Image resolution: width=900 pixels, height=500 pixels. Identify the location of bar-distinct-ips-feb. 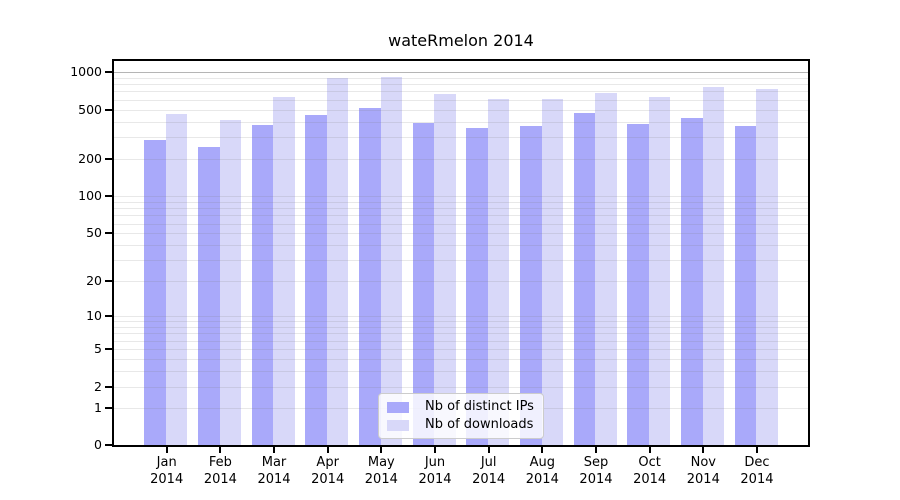
(209, 295).